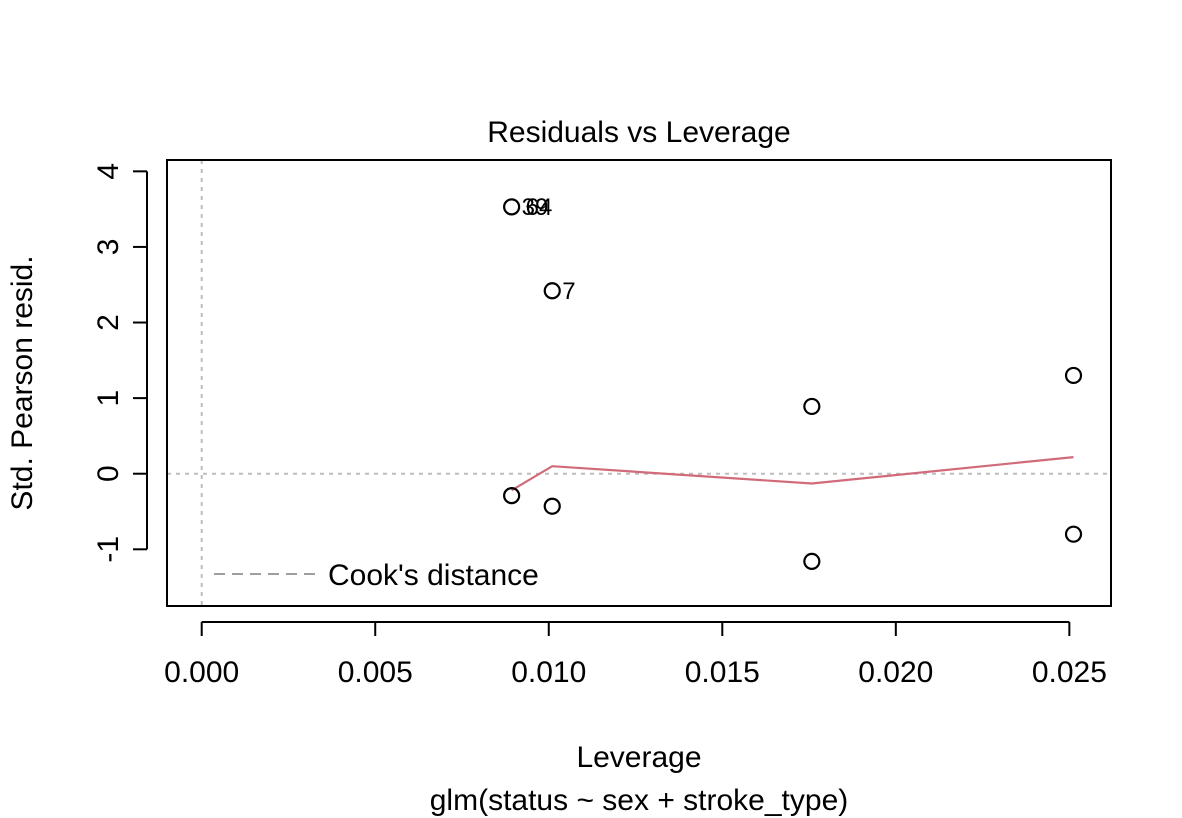  I want to click on x-tick-label: 0.010, so click(548, 672).